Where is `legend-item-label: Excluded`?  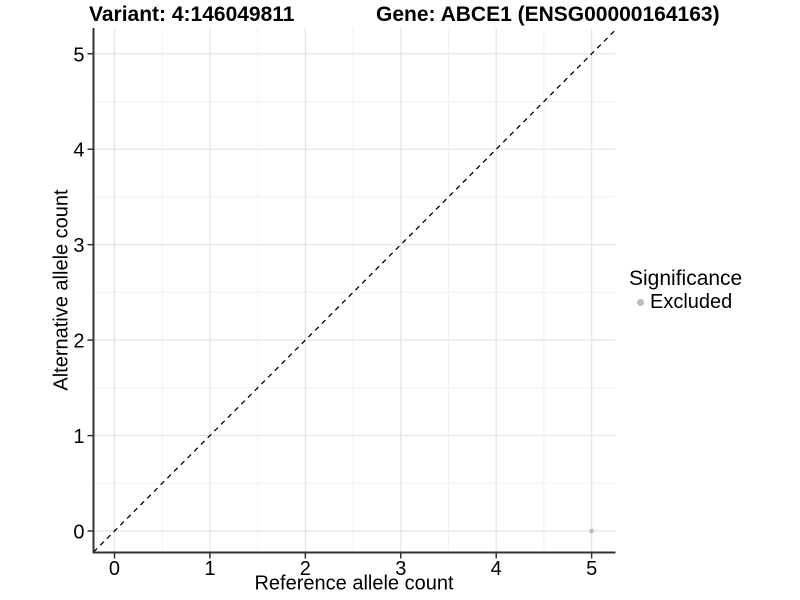
legend-item-label: Excluded is located at coordinates (691, 302).